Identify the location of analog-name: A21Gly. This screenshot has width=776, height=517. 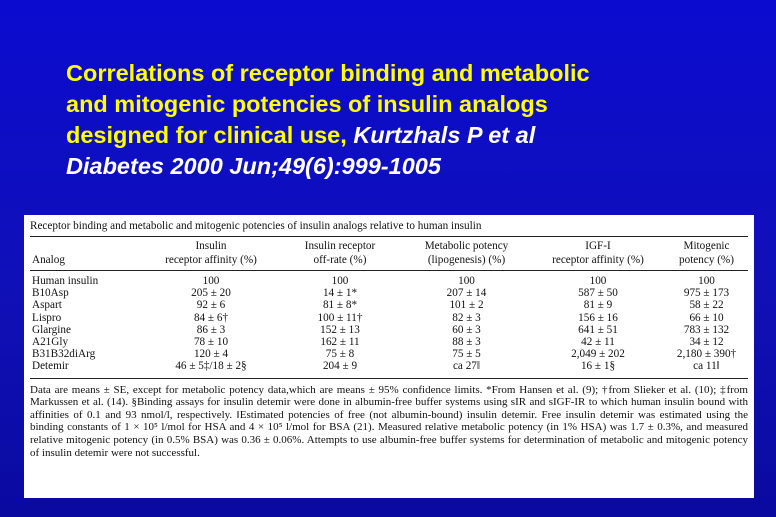
(50, 342).